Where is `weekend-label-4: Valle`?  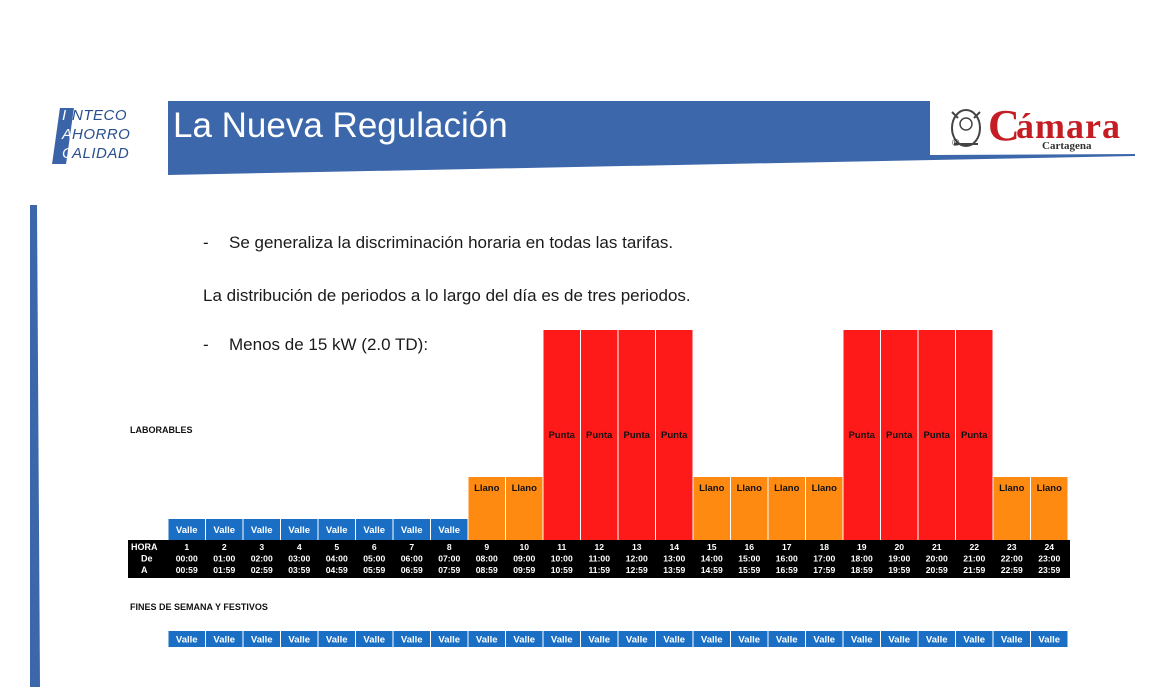
weekend-label-4: Valle is located at coordinates (299, 640).